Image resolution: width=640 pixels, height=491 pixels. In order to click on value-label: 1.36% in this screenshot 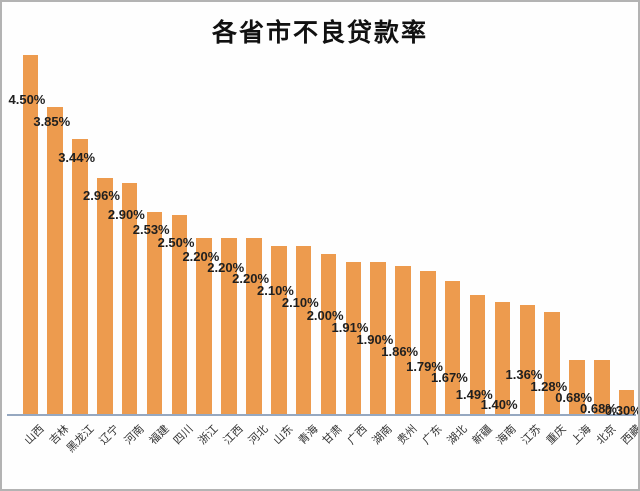, I will do `click(524, 374)`.